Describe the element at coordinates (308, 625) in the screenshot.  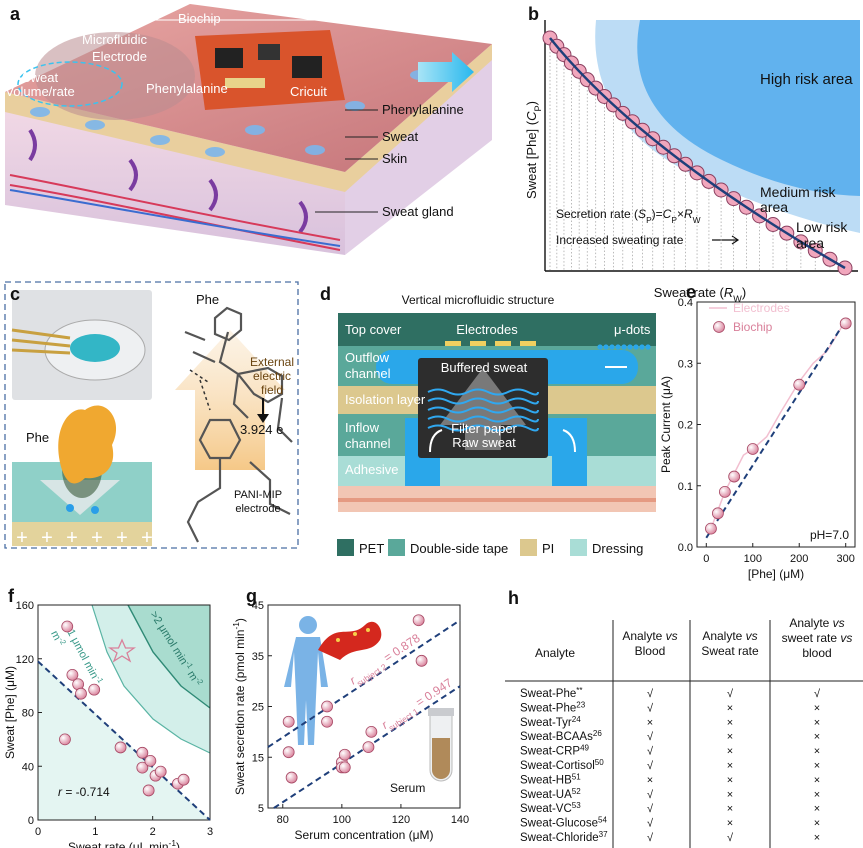
I see `body-and-tube-part` at that location.